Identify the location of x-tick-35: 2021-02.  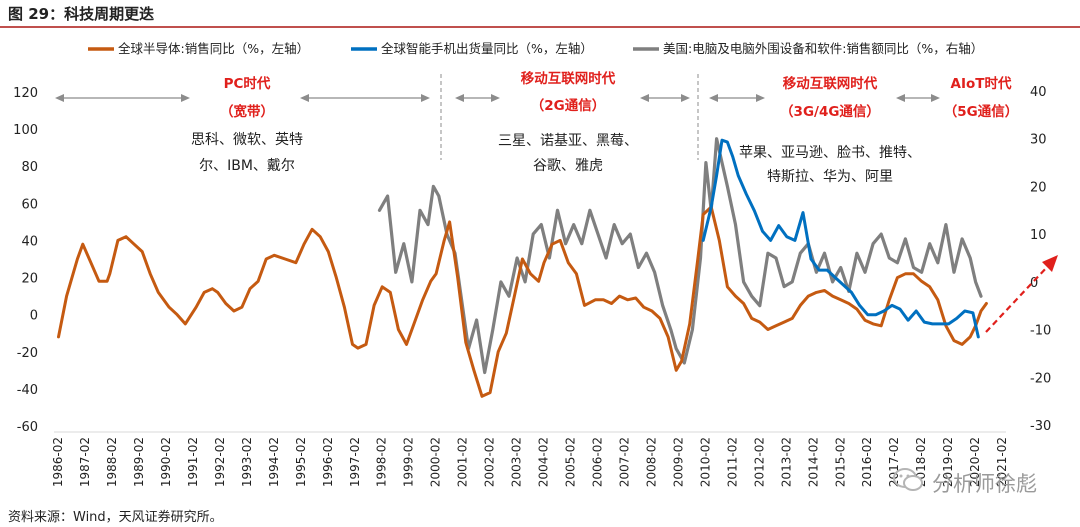
(1002, 462).